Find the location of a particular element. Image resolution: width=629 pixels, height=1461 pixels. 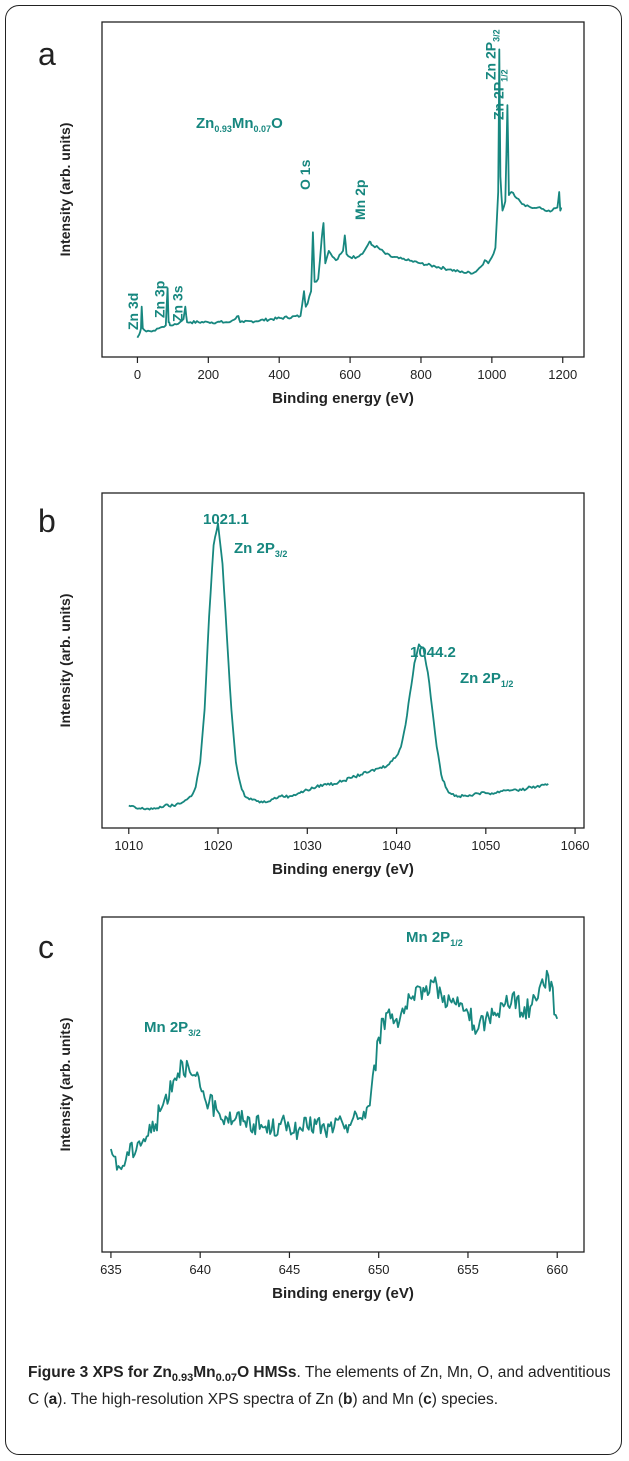

peak-value-label: 1021.1 is located at coordinates (226, 519).